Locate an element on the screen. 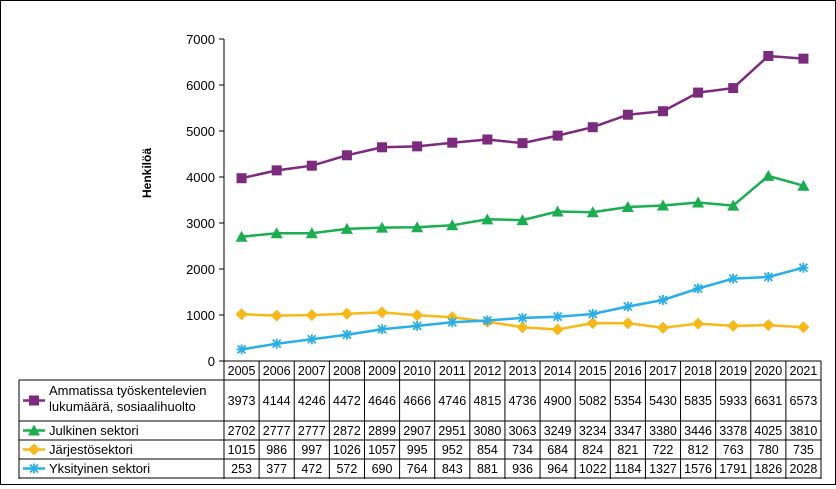 This screenshot has height=489, width=836. data-label: 6573 is located at coordinates (804, 401).